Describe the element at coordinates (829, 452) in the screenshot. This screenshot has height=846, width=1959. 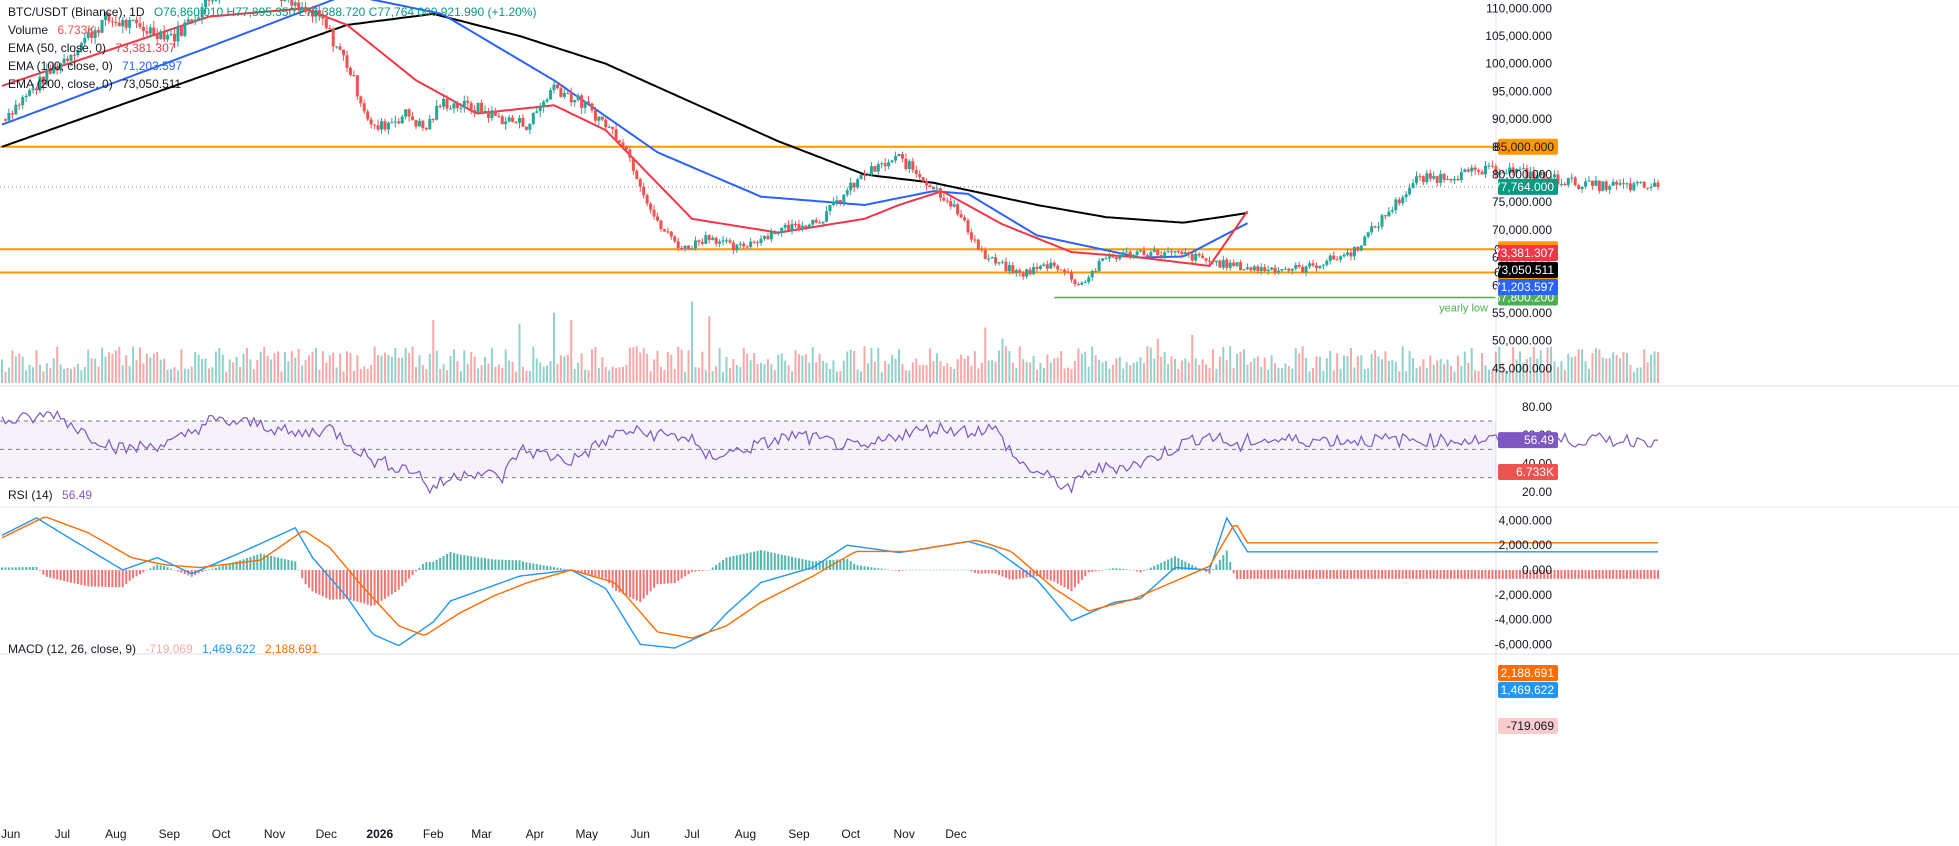
I see `rsi-pane` at that location.